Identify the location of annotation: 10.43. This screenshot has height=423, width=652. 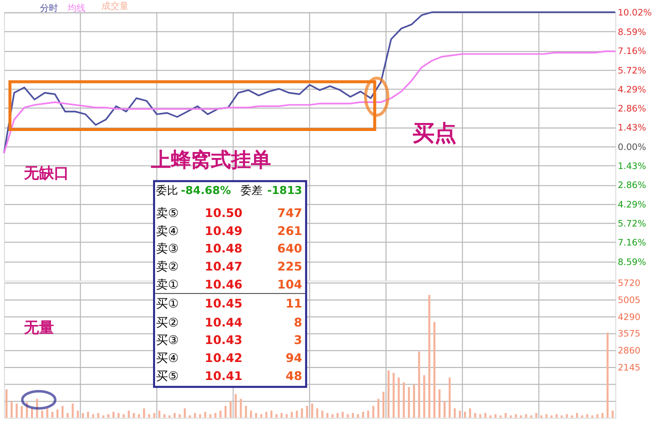
(223, 340).